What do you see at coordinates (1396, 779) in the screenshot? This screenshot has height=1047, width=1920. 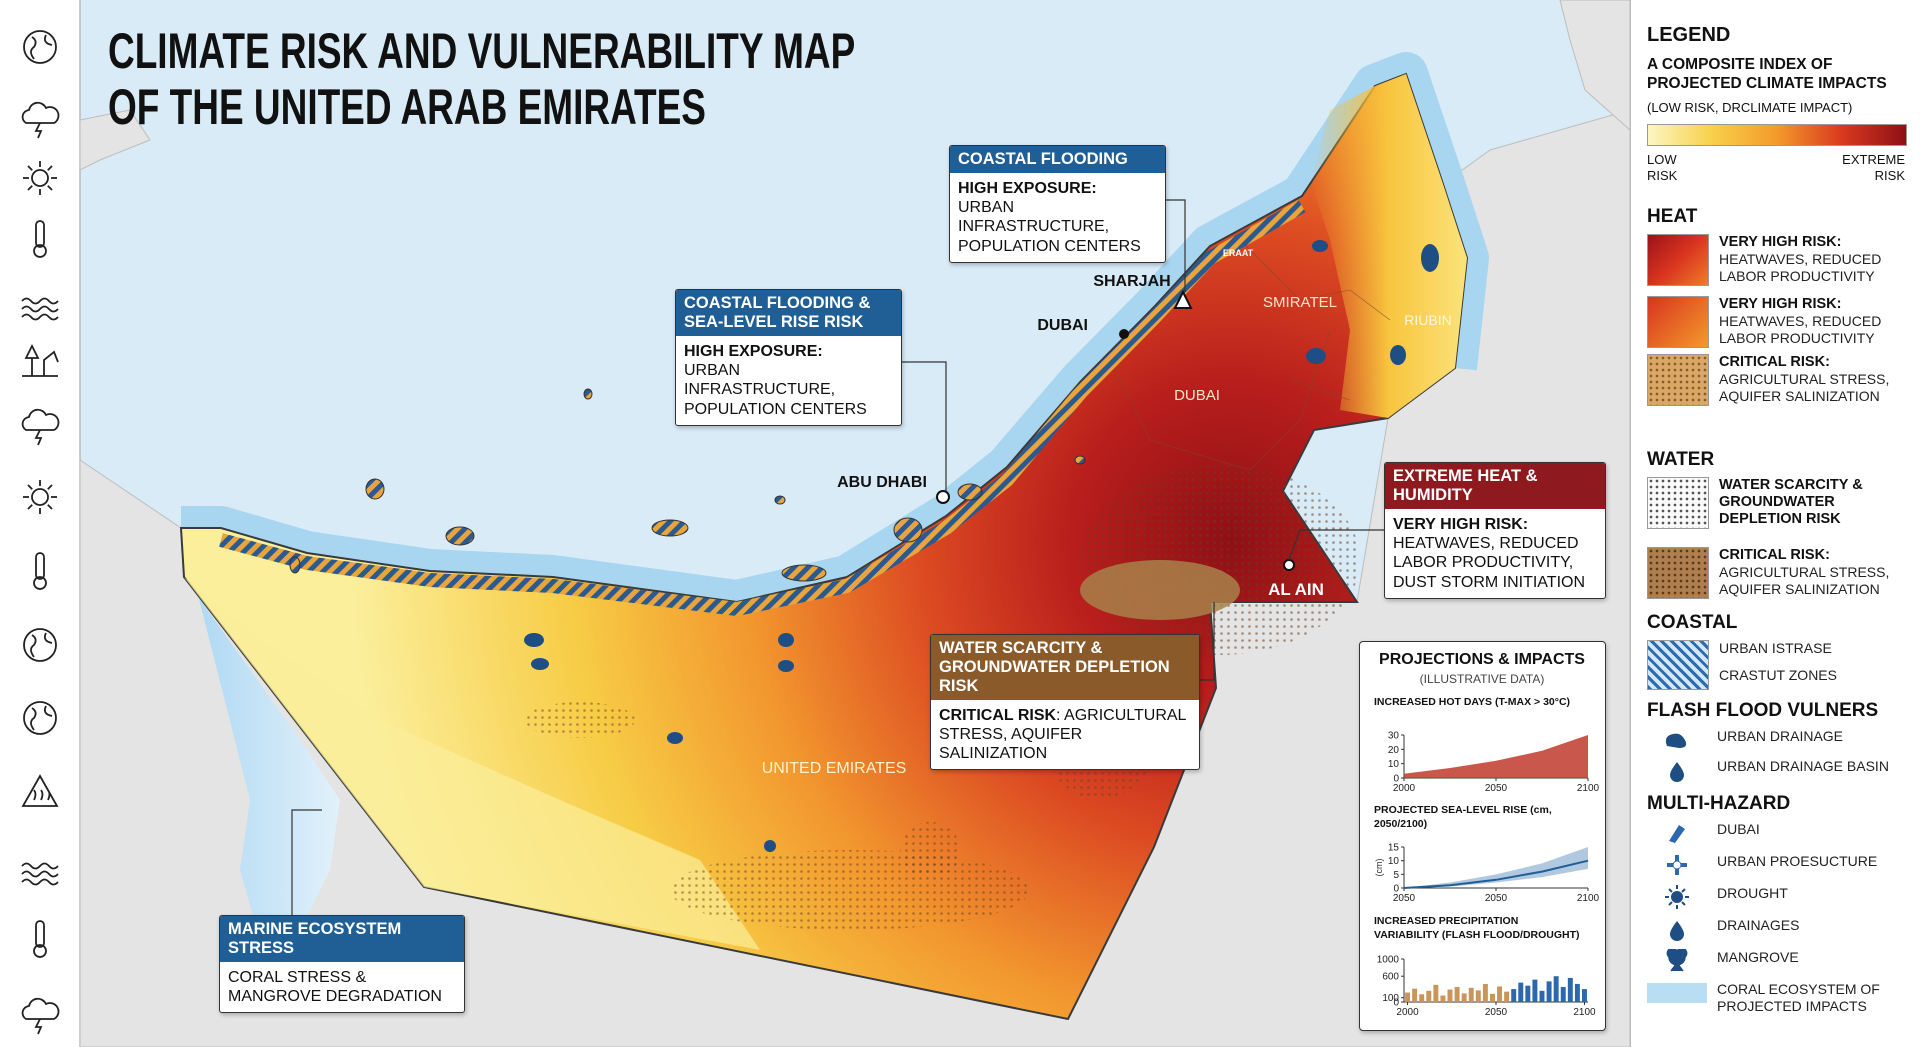 I see `y-tick-label: 0` at bounding box center [1396, 779].